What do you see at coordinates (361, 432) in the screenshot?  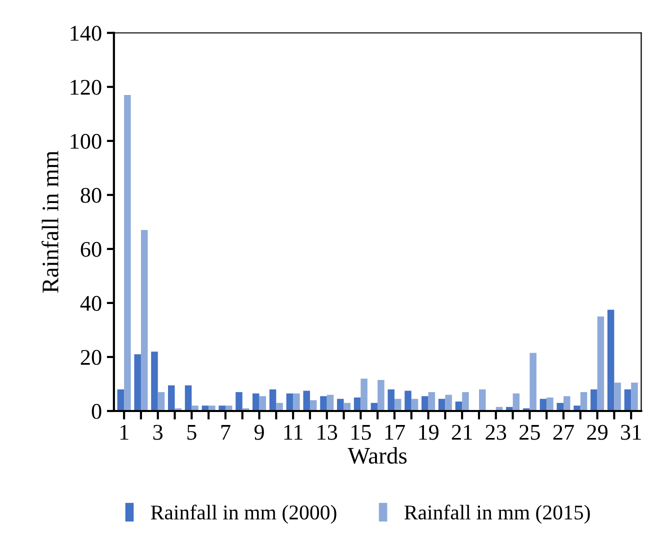 I see `x-tick-label: 15` at bounding box center [361, 432].